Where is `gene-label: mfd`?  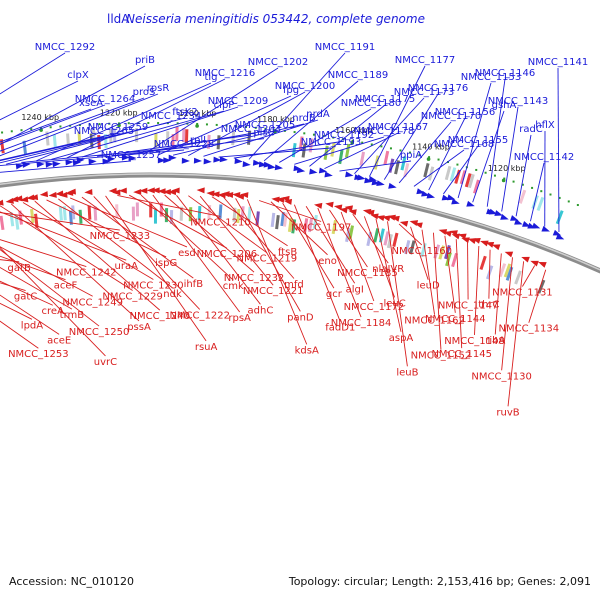
gene-label: mfd is located at coordinates (294, 285).